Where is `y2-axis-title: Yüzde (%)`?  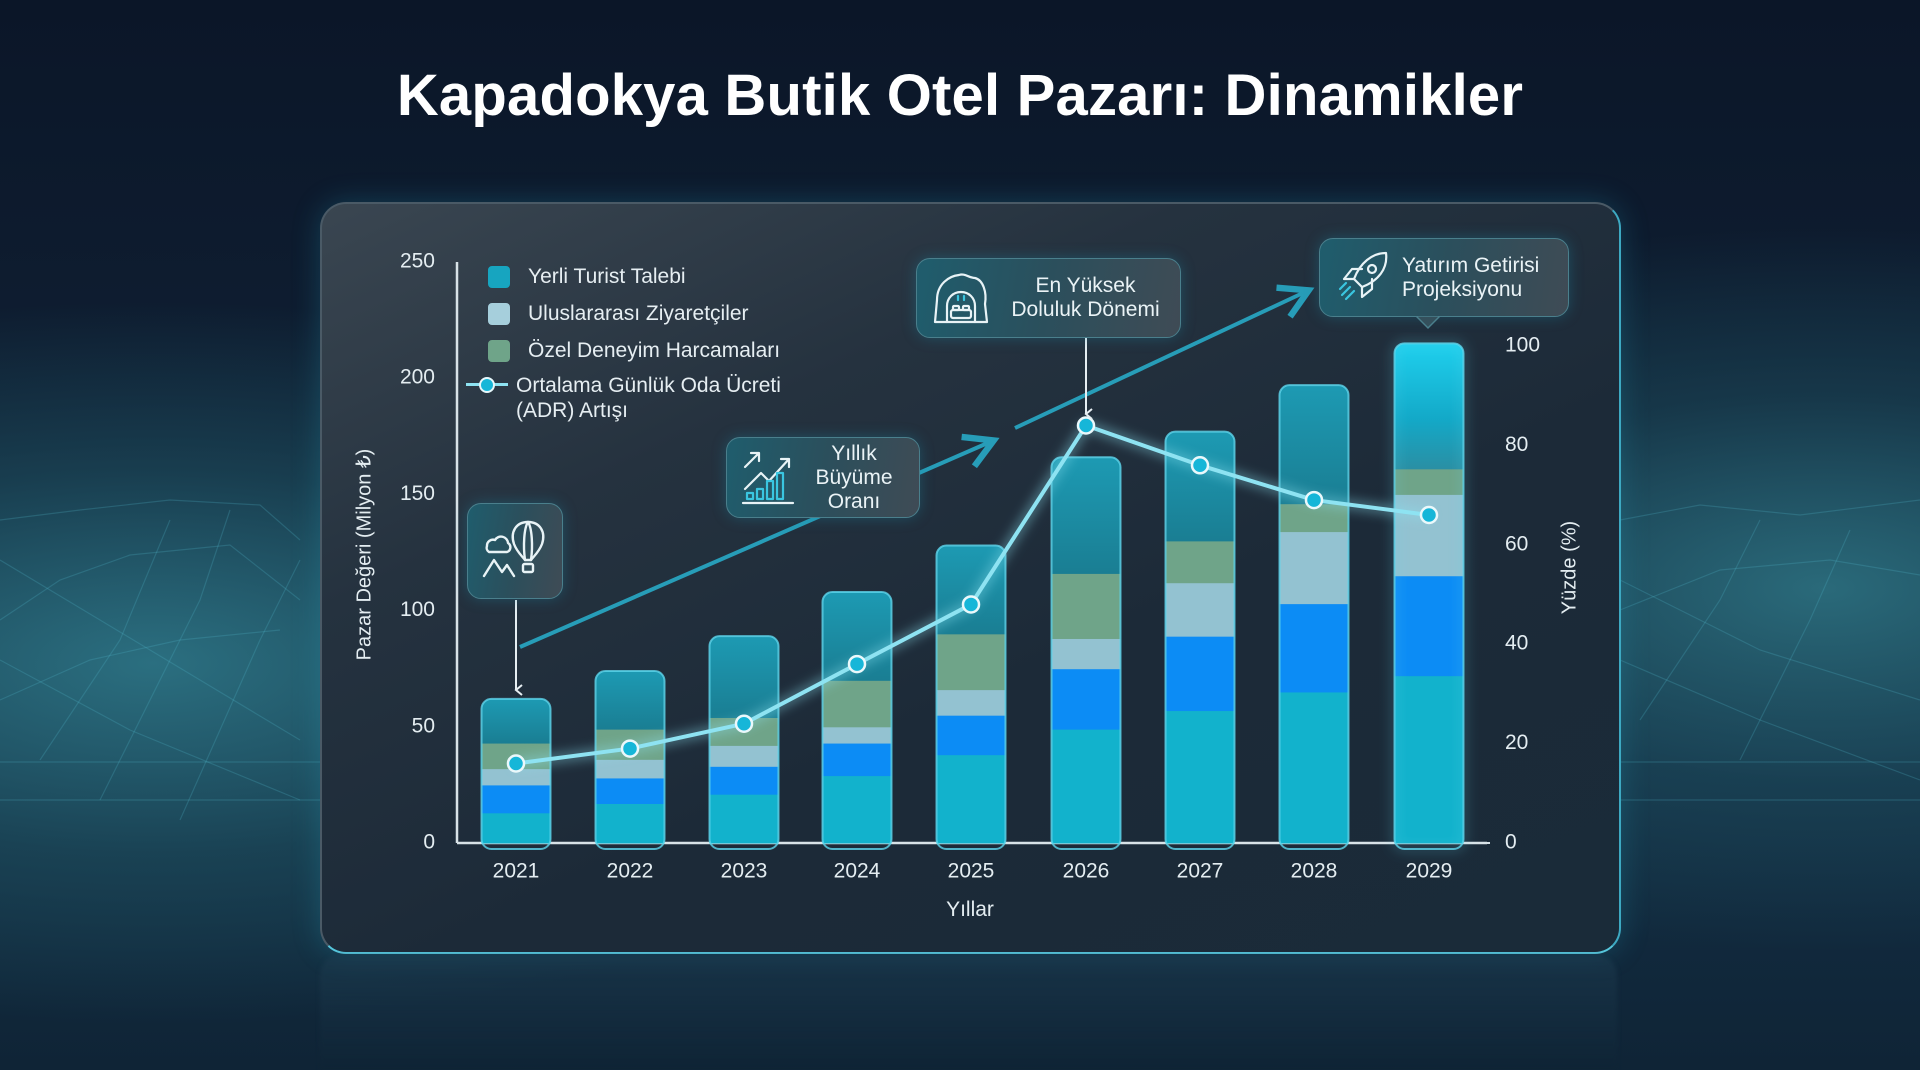 y2-axis-title: Yüzde (%) is located at coordinates (1569, 567).